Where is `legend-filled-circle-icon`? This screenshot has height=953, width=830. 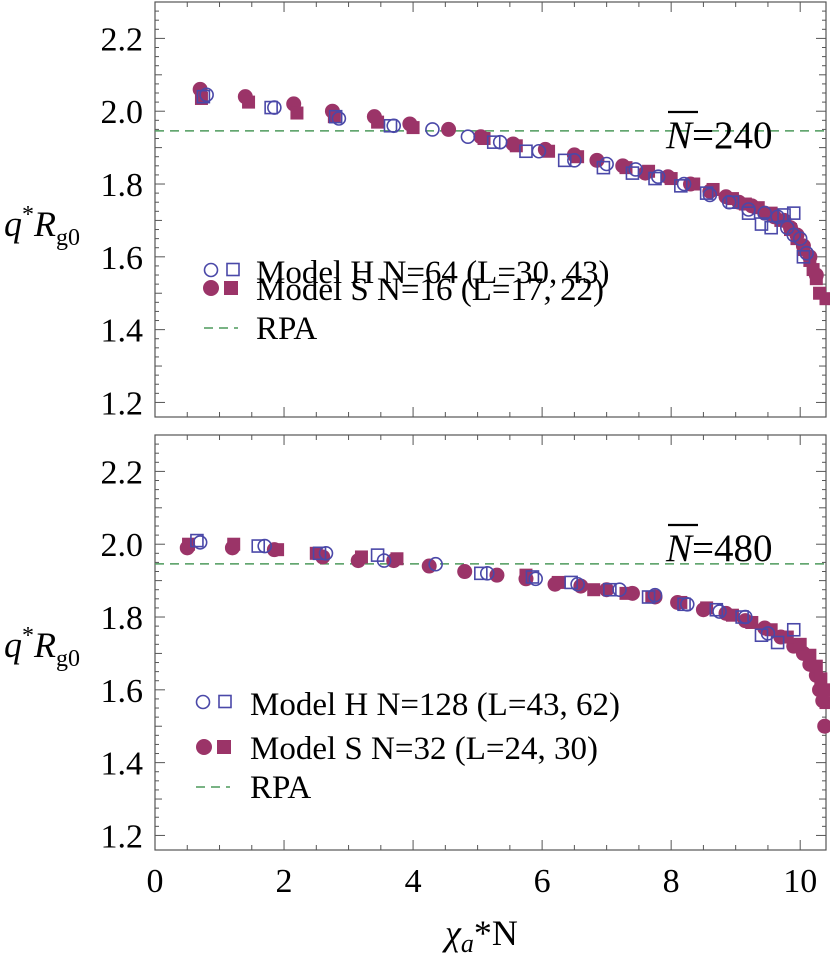 legend-filled-circle-icon is located at coordinates (204, 747).